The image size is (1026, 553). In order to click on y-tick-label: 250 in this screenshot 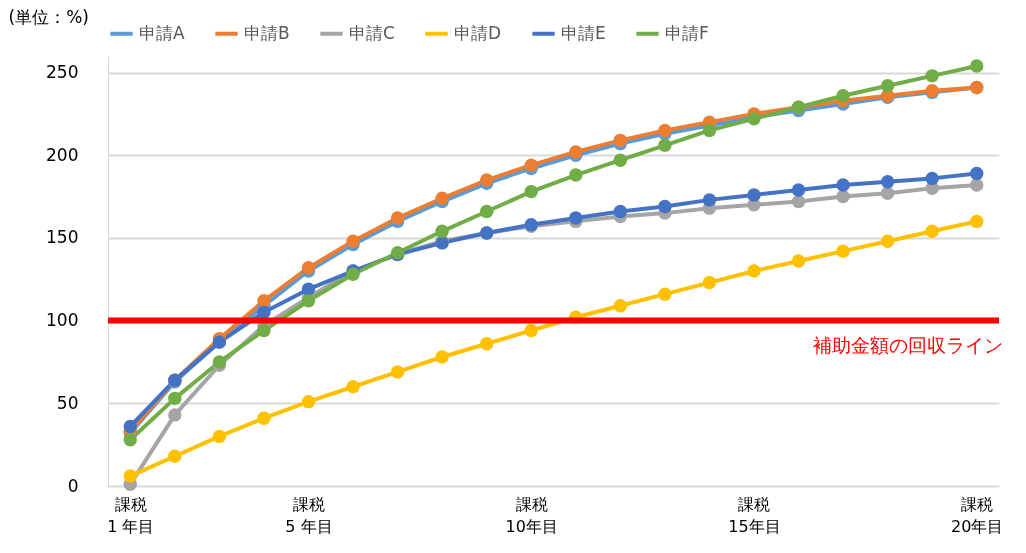, I will do `click(62, 72)`.